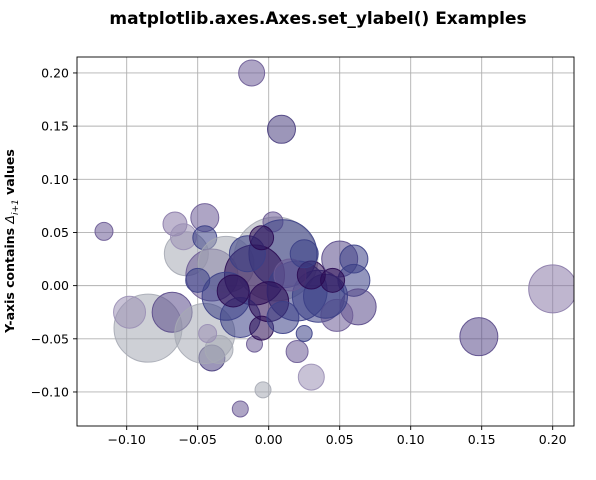 This screenshot has width=596, height=480. I want to click on y-tick-label: 0.00, so click(55, 285).